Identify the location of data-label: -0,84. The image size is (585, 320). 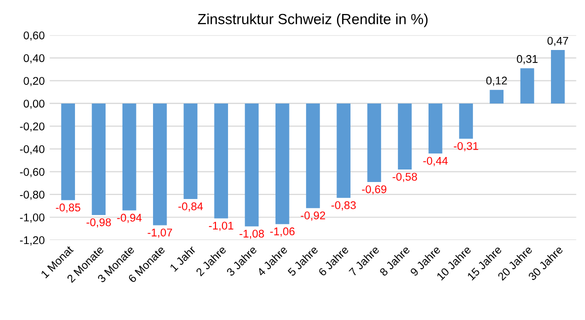
(190, 207).